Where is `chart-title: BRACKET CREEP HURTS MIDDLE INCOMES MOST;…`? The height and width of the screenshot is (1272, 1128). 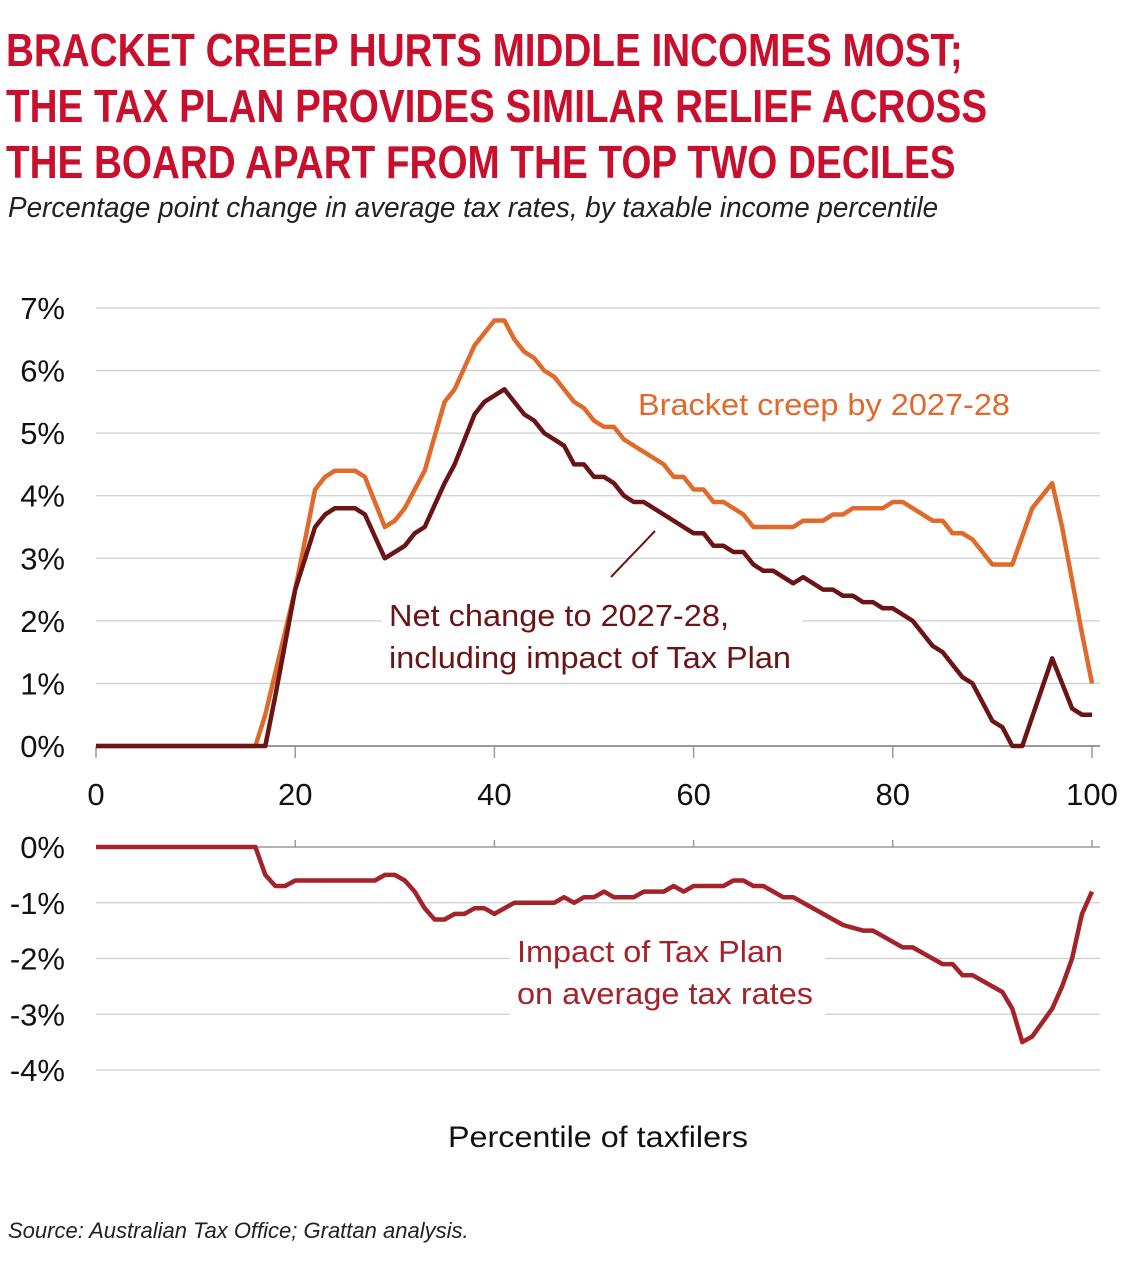
chart-title: BRACKET CREEP HURTS MIDDLE INCOMES MOST;… is located at coordinates (567, 106).